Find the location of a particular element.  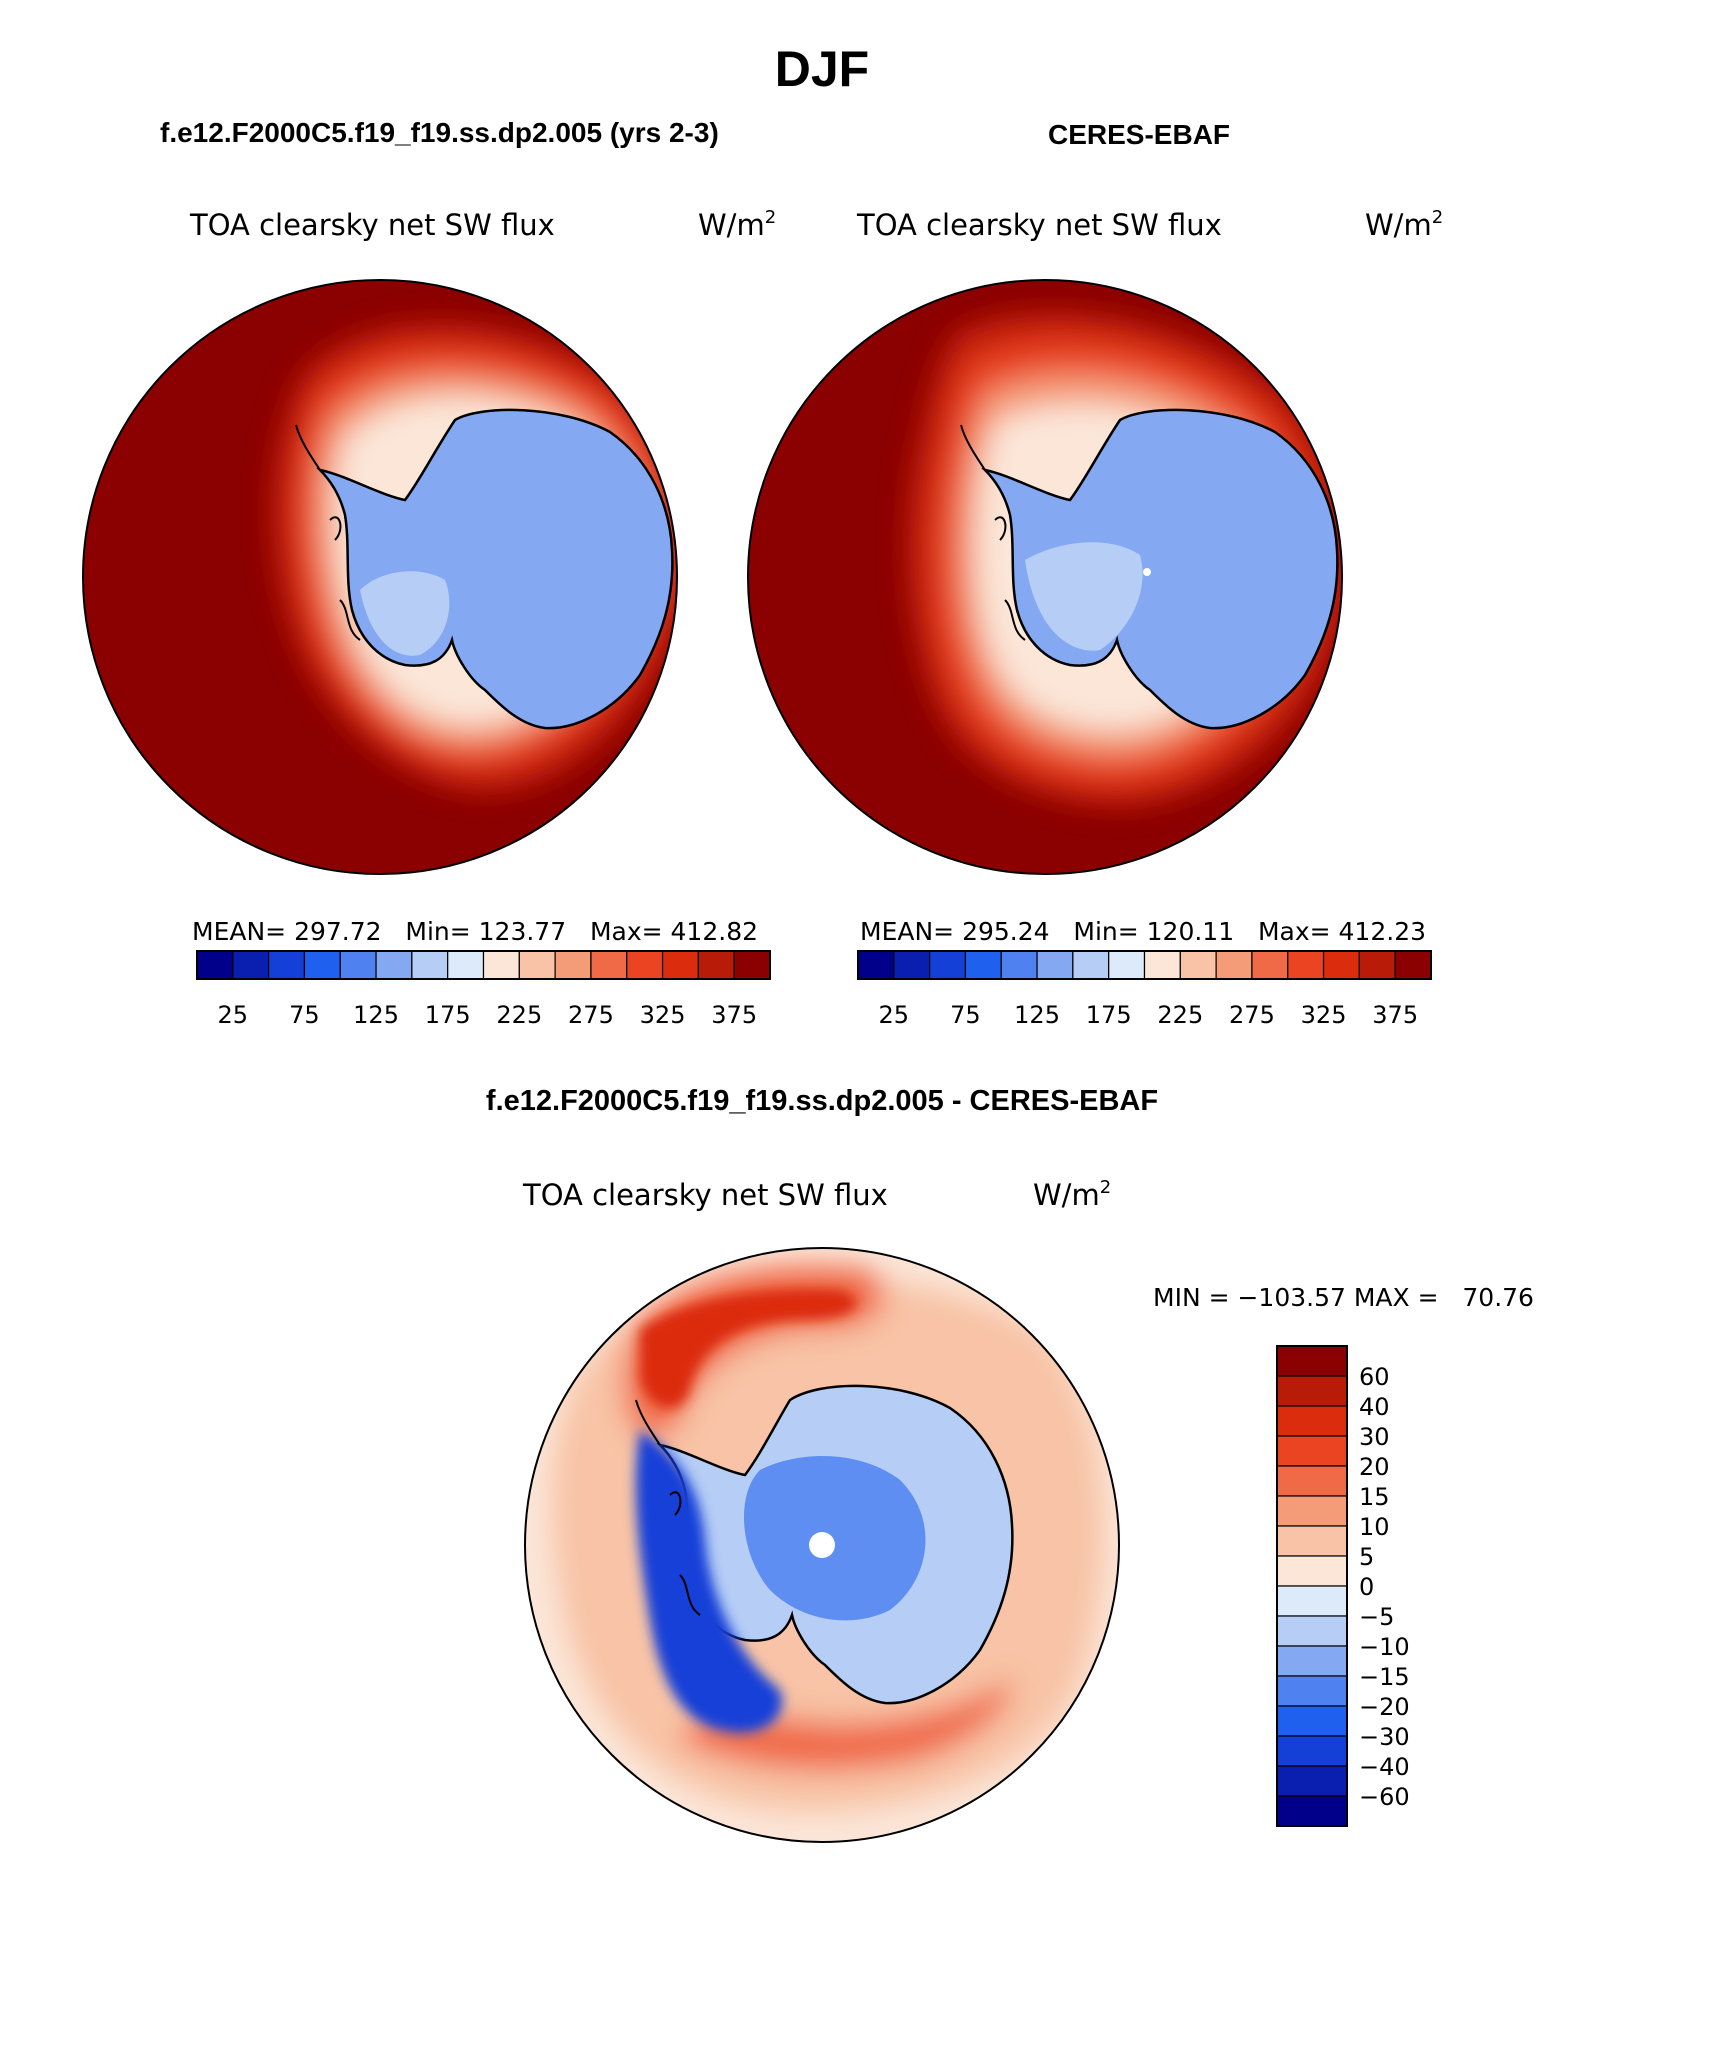

colorbar-left-tick-label: 275 is located at coordinates (591, 1015).